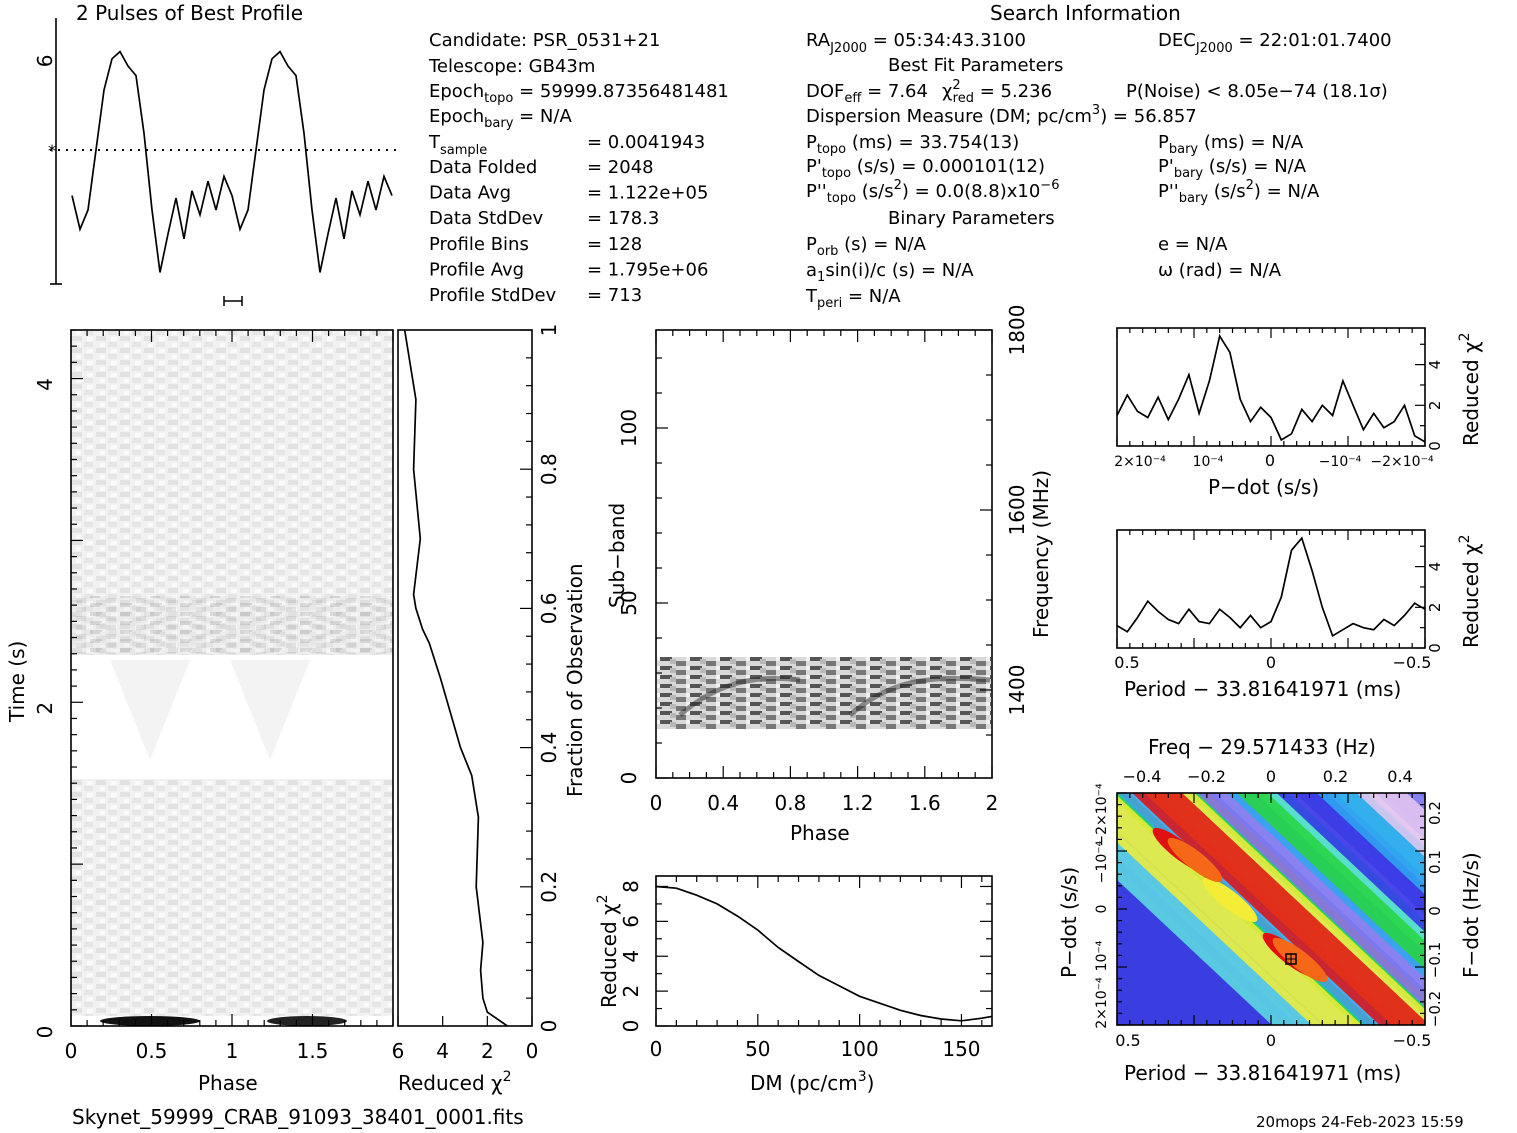 This screenshot has height=1133, width=1517. Describe the element at coordinates (1271, 388) in the screenshot. I see `pdot-curve` at that location.